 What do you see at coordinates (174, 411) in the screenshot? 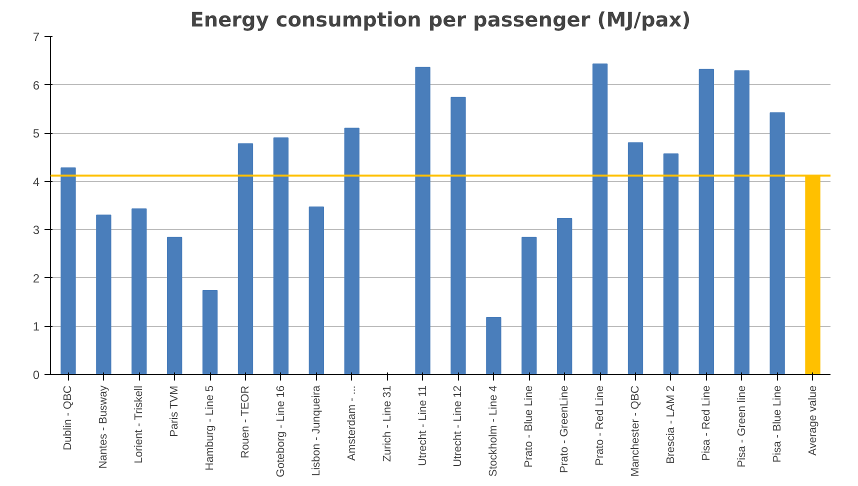
I see `x-tick-label: Paris TVM` at bounding box center [174, 411].